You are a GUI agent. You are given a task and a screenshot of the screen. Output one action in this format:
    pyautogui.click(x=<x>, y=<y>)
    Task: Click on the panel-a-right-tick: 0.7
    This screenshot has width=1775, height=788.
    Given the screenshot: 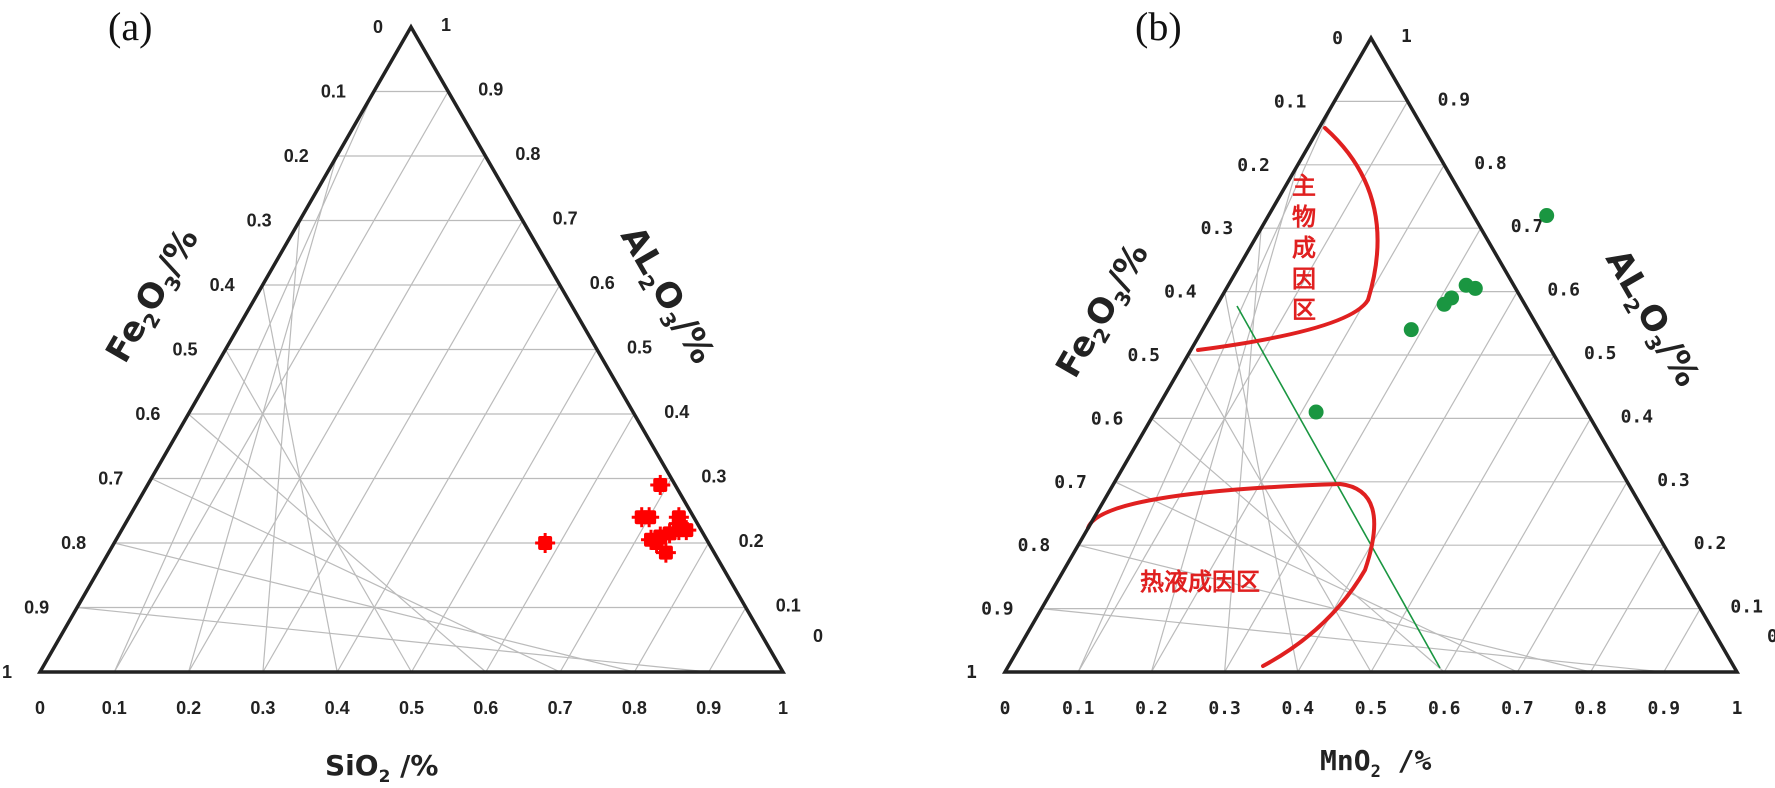 What is the action you would take?
    pyautogui.click(x=565, y=219)
    